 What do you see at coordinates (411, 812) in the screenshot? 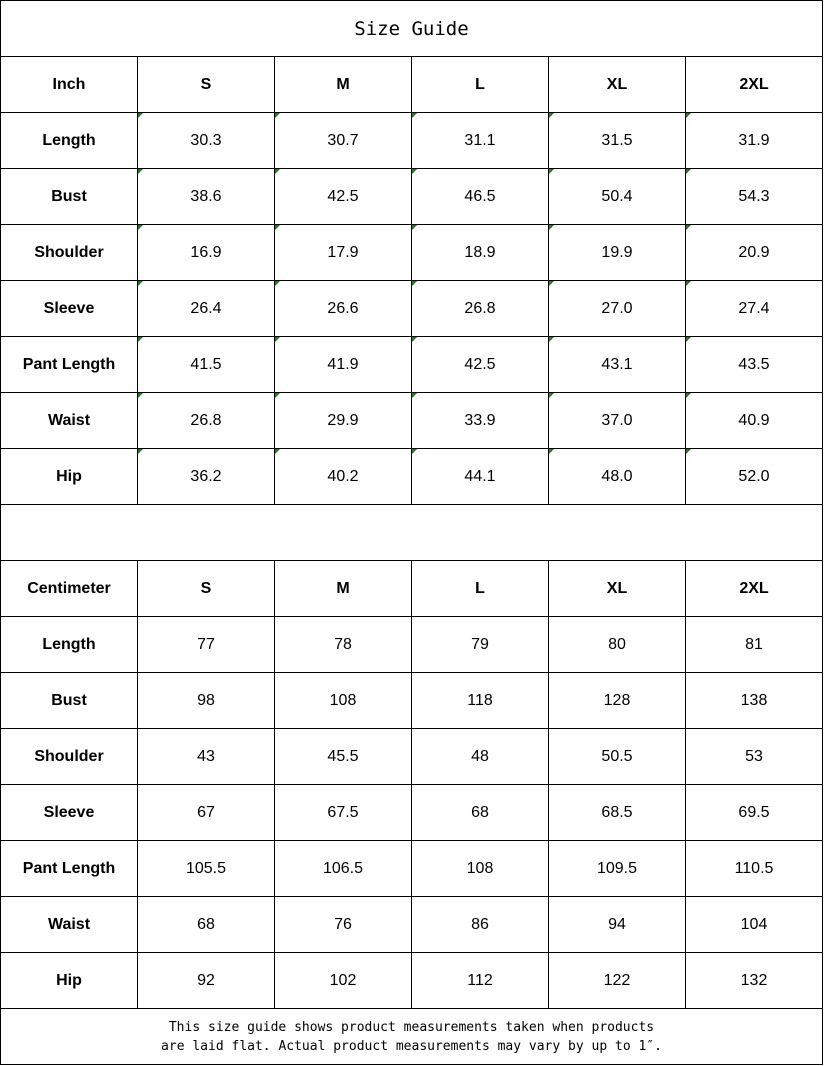
I see `table-row: Sleeve 67 67.5 68 68.5 69.5` at bounding box center [411, 812].